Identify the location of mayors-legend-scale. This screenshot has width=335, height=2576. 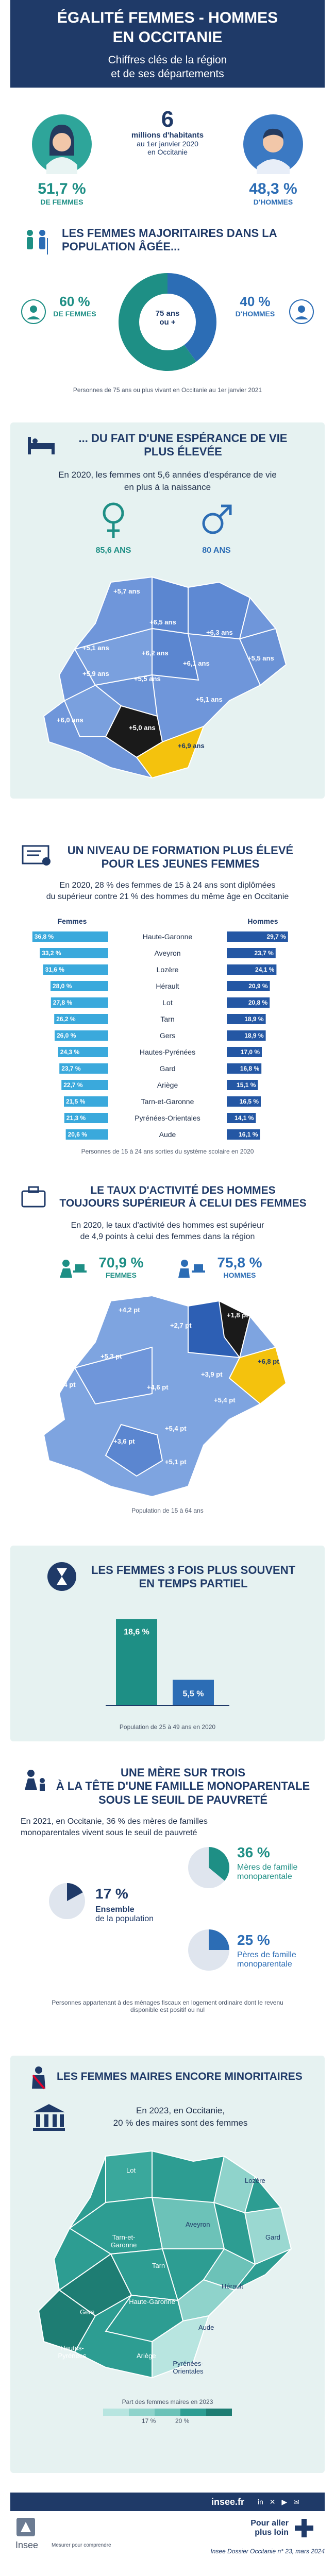
(167, 2412).